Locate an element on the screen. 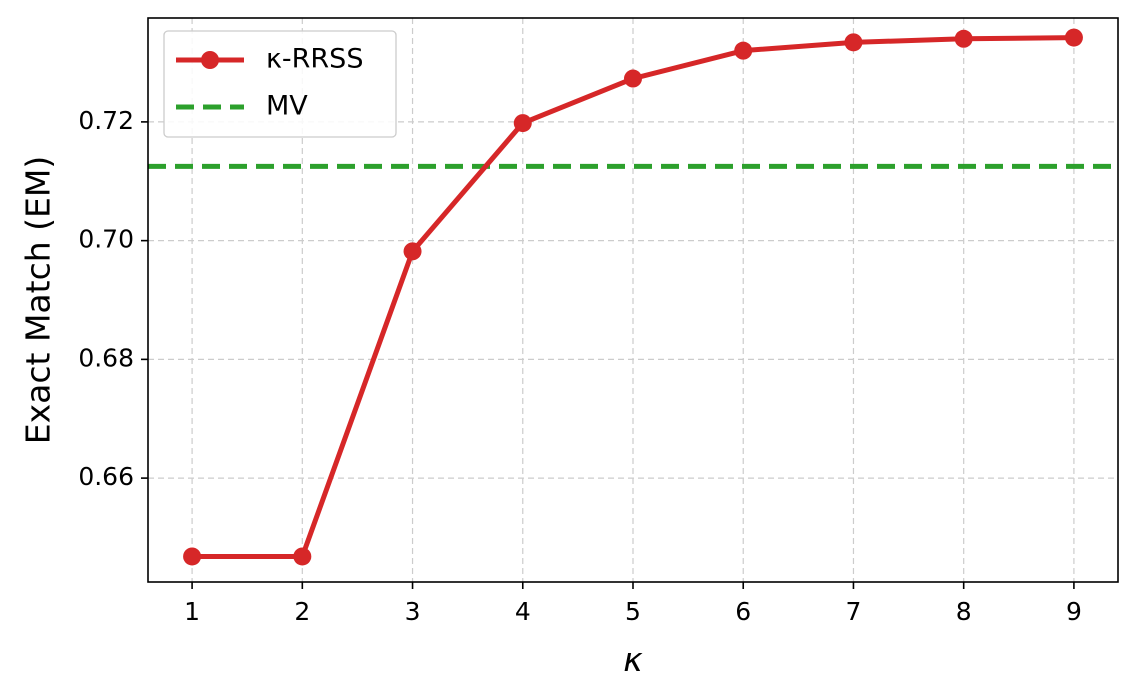 This screenshot has height=697, width=1136. y-axis-label: Exact Match (EM) is located at coordinates (38, 300).